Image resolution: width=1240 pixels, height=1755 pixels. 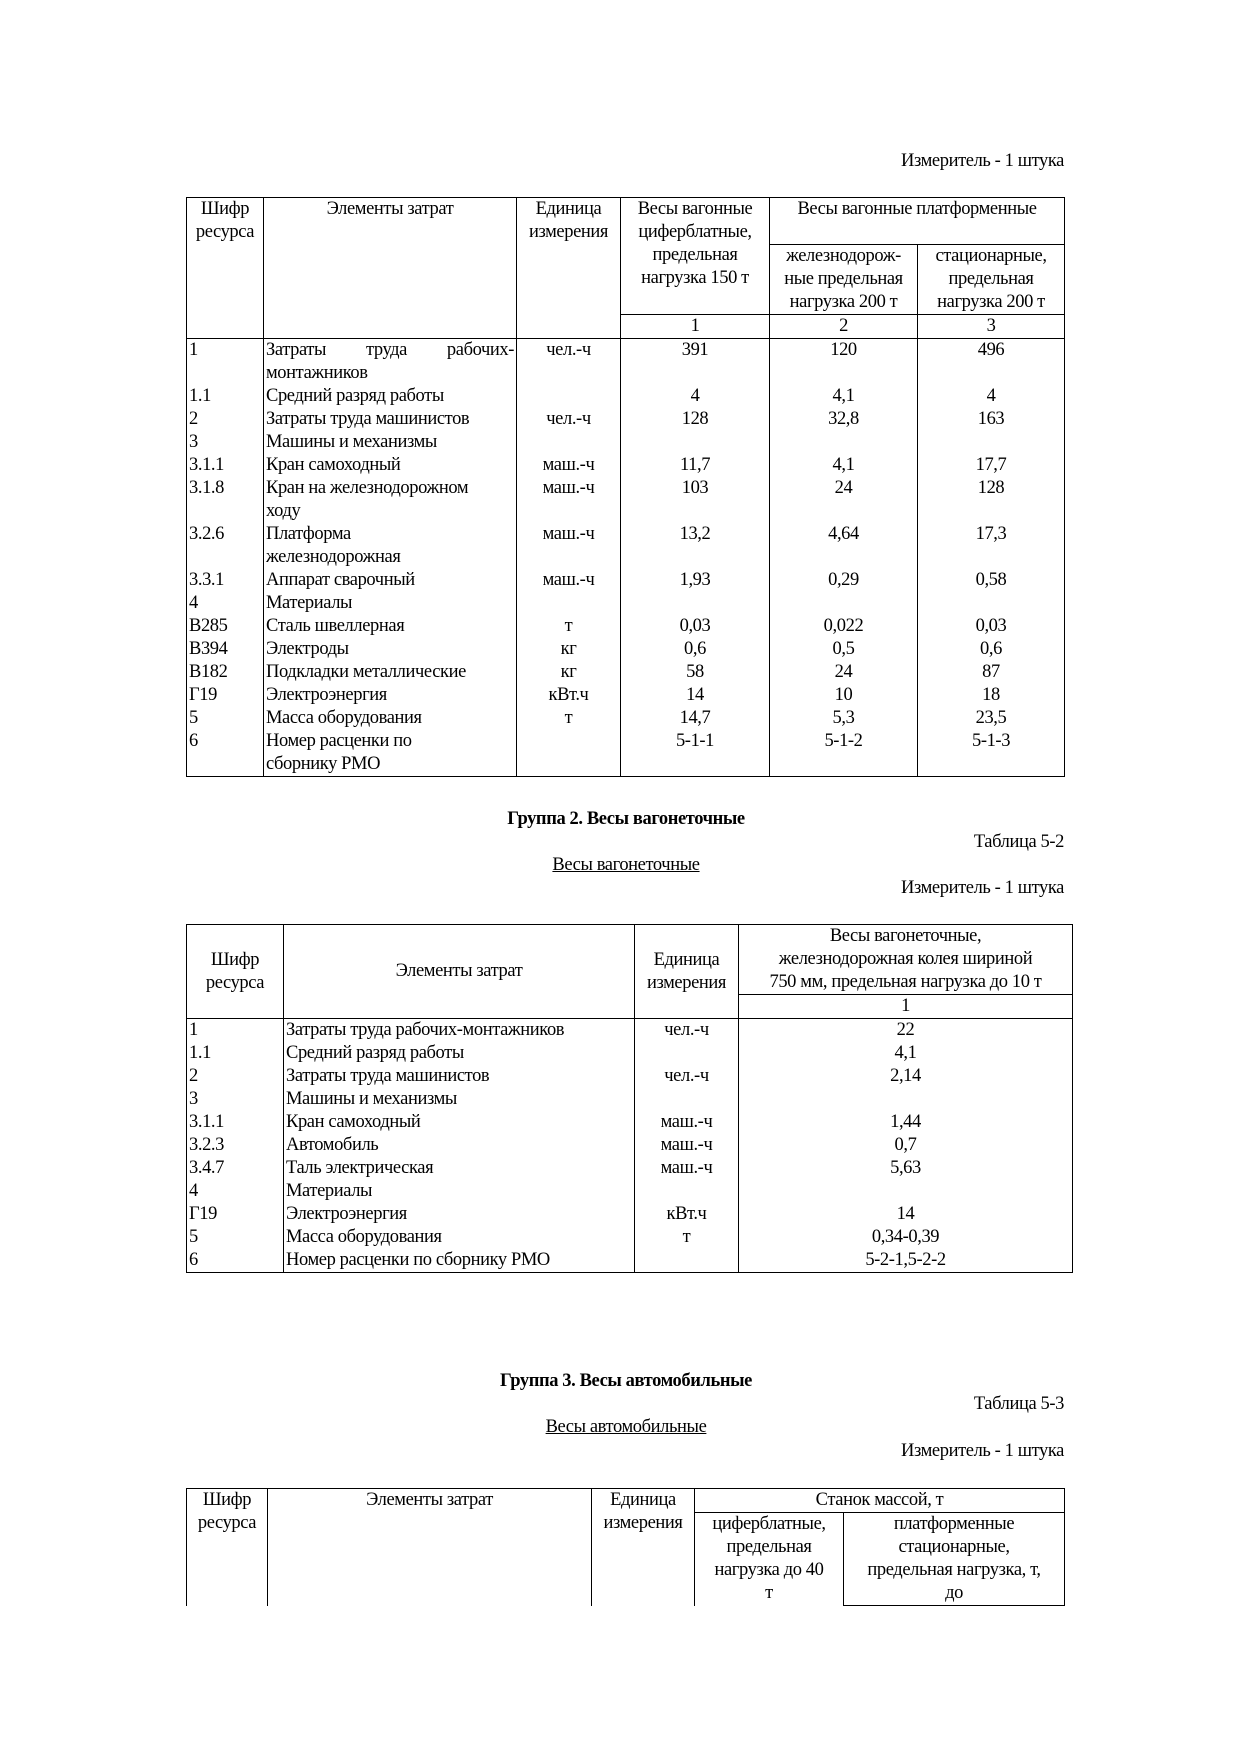 What do you see at coordinates (982, 161) in the screenshot?
I see `measure-label-1: Измеритель - 1 штука` at bounding box center [982, 161].